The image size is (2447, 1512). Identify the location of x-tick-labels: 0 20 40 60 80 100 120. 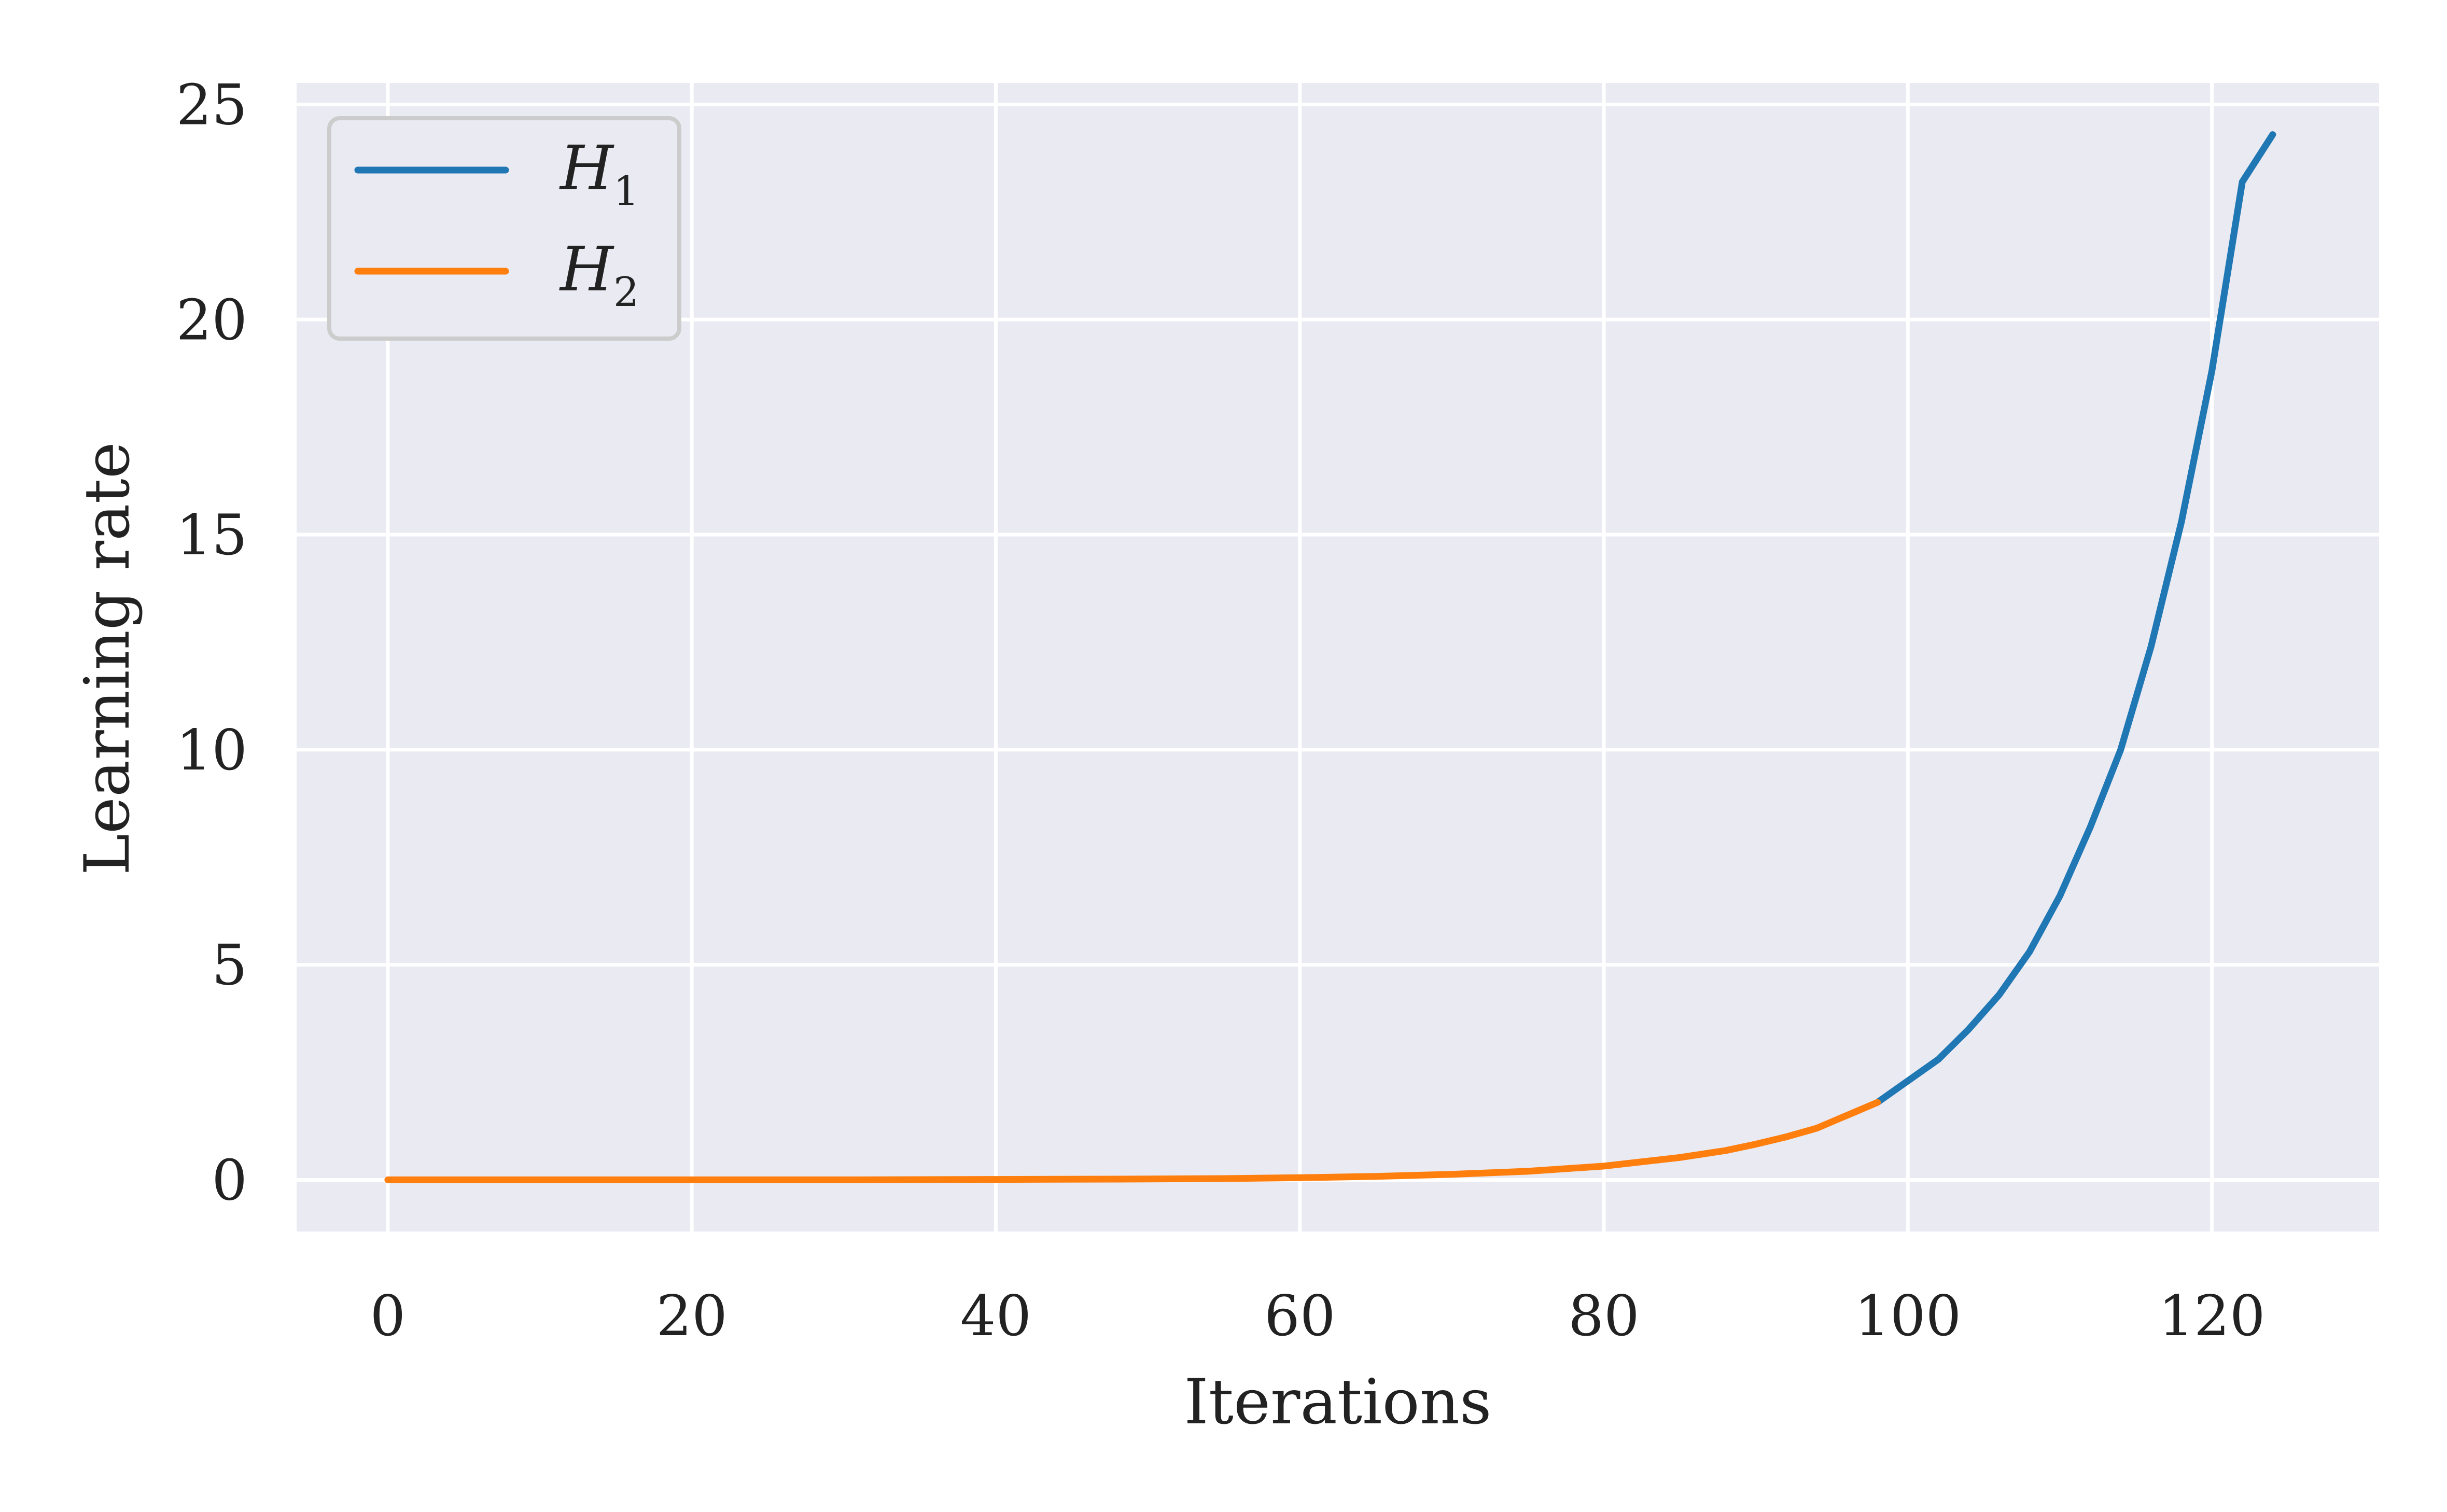
(1318, 1316).